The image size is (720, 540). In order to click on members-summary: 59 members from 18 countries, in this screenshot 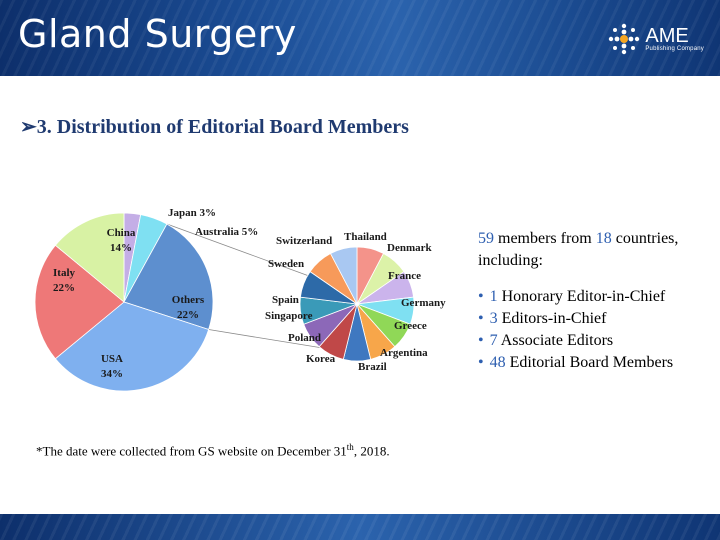, I will do `click(594, 239)`.